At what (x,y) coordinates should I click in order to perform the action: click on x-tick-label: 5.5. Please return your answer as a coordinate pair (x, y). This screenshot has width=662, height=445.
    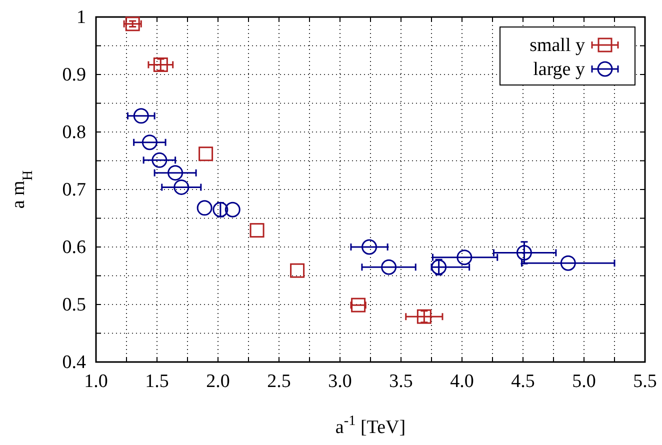
    Looking at the image, I should click on (645, 381).